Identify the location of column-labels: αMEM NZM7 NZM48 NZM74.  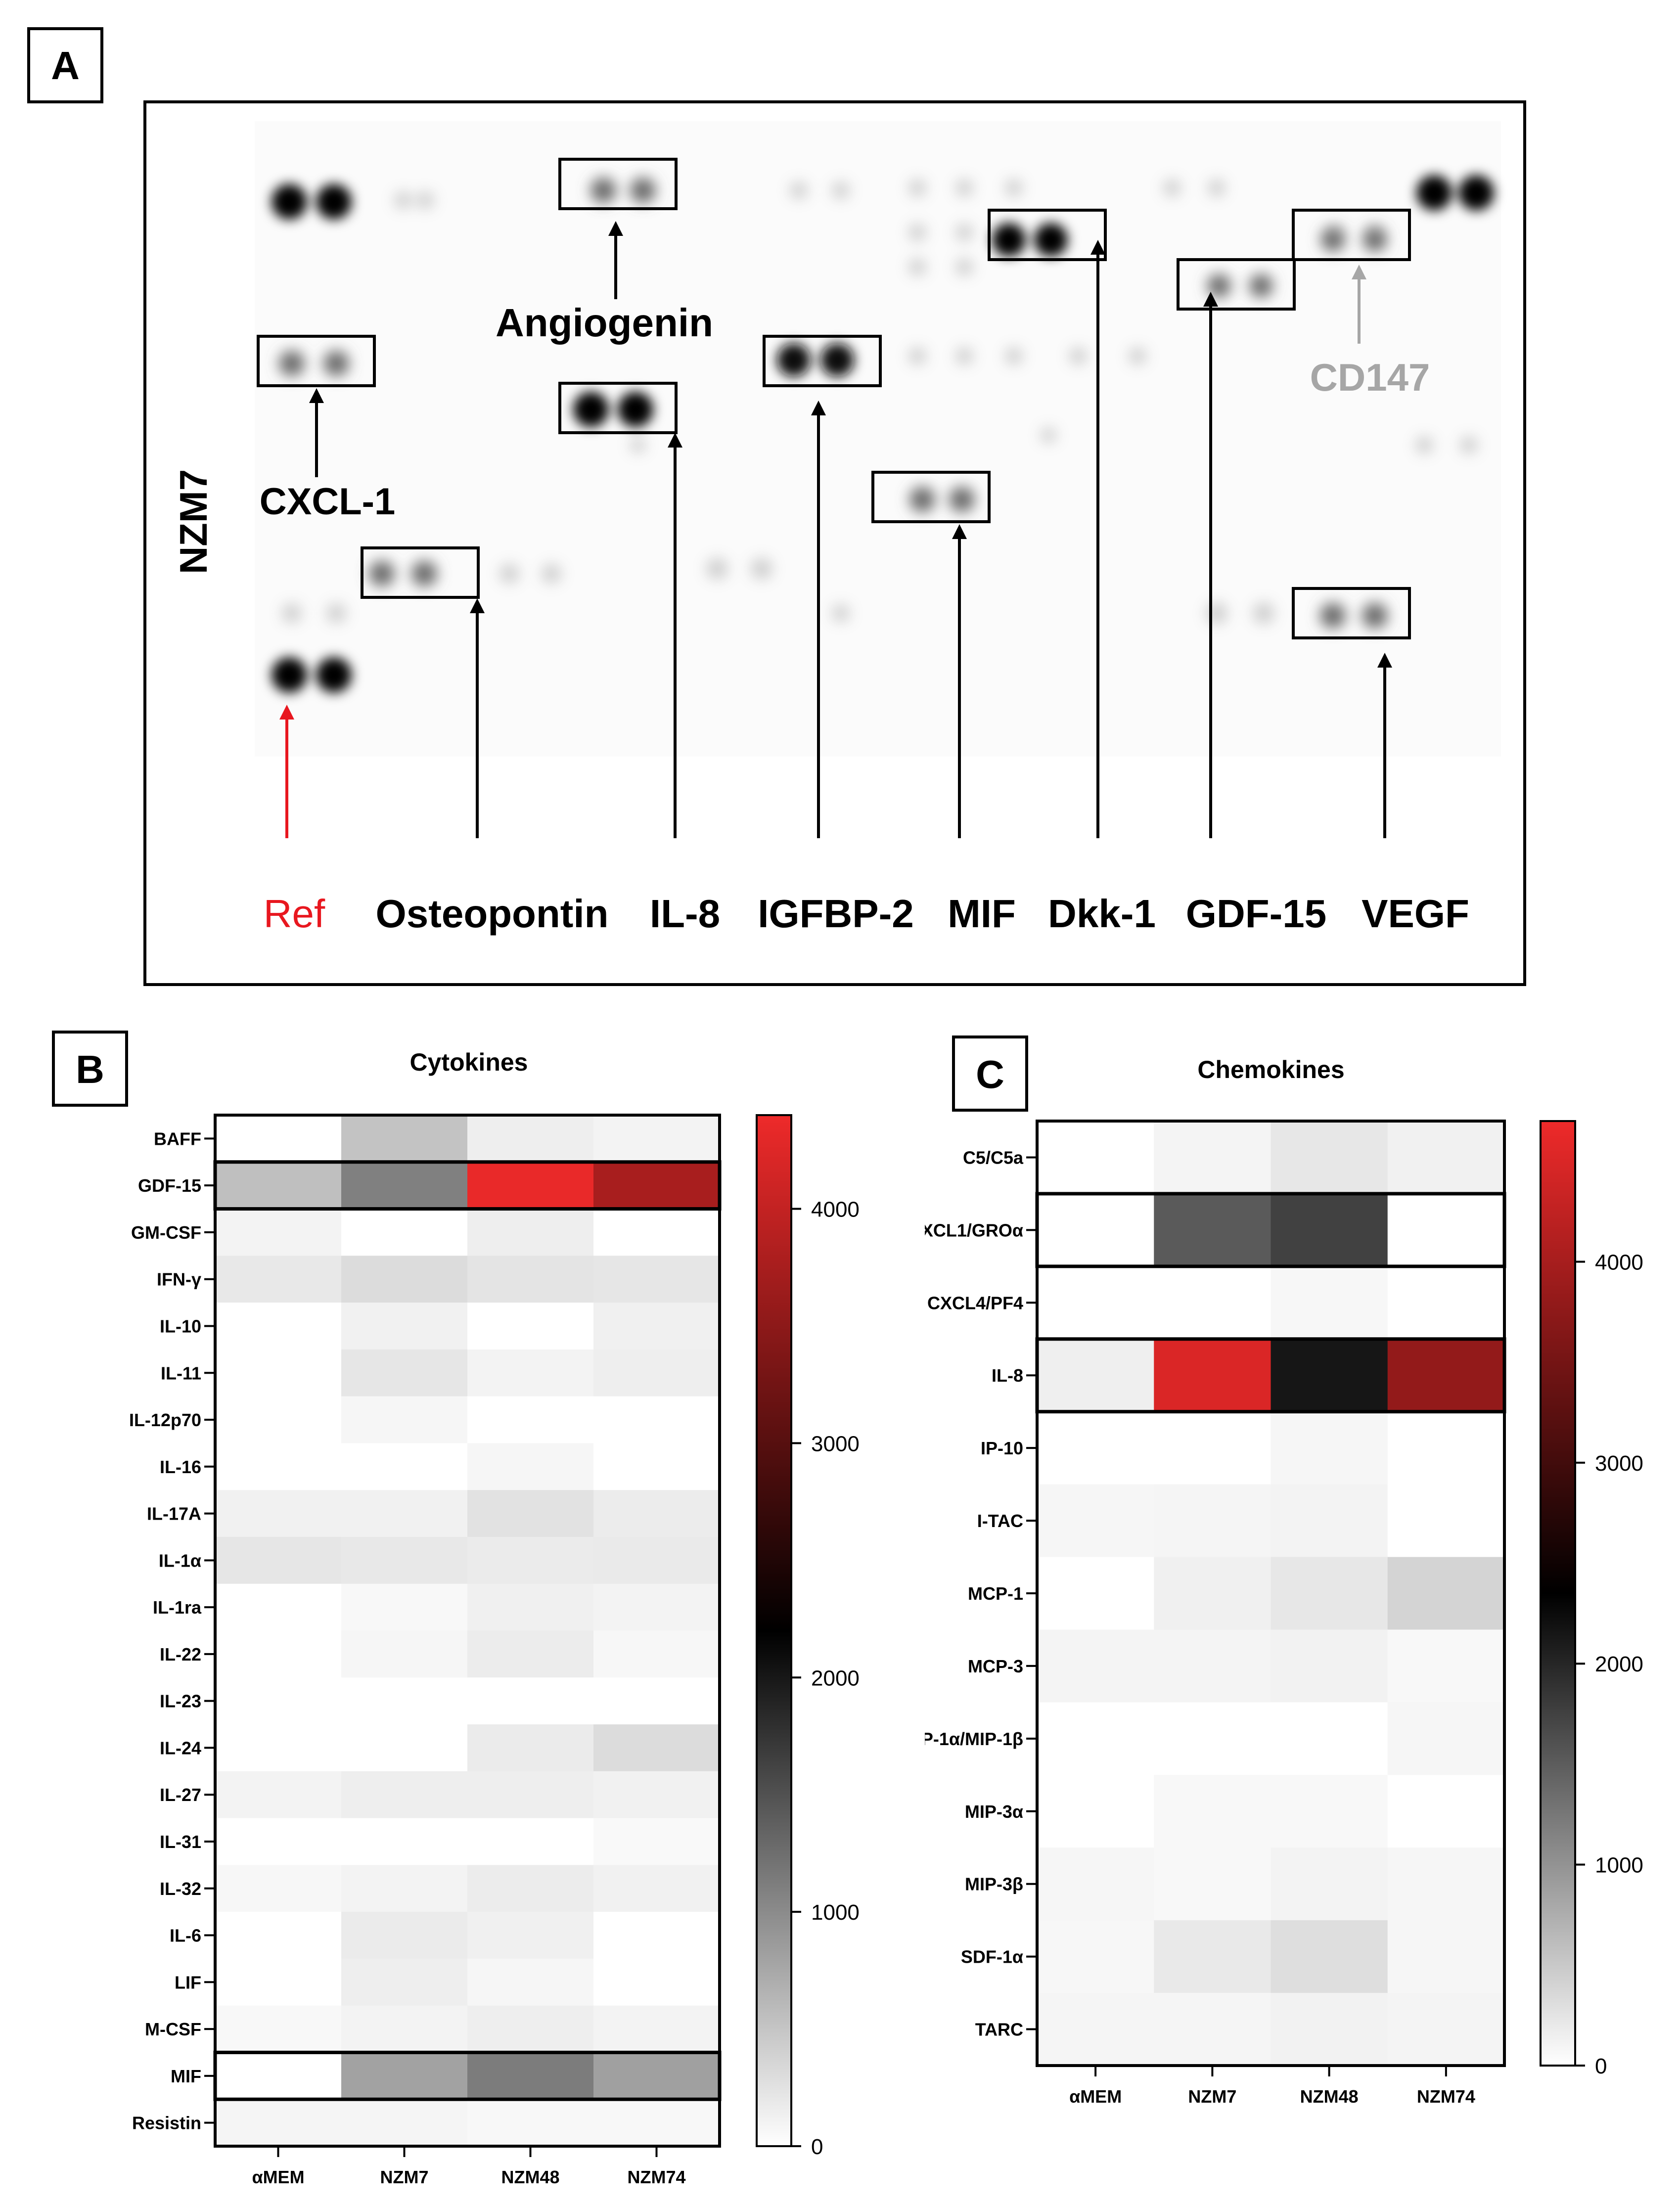
(469, 2167).